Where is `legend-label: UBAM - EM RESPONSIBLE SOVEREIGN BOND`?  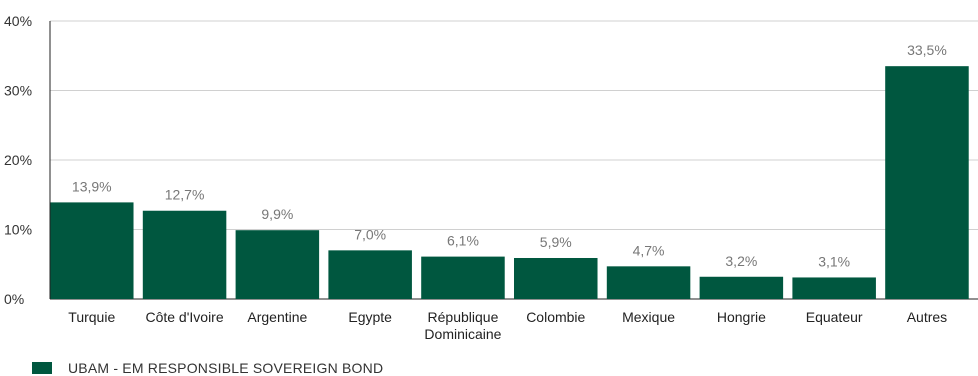 legend-label: UBAM - EM RESPONSIBLE SOVEREIGN BOND is located at coordinates (226, 368).